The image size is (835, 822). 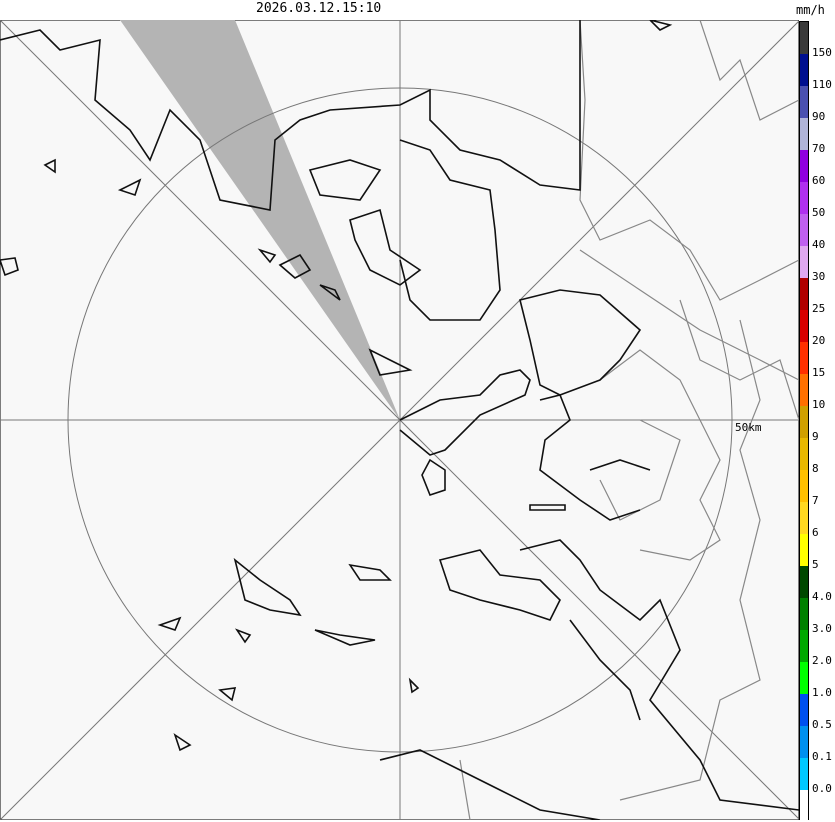 I want to click on legend-label: 10, so click(x=819, y=404).